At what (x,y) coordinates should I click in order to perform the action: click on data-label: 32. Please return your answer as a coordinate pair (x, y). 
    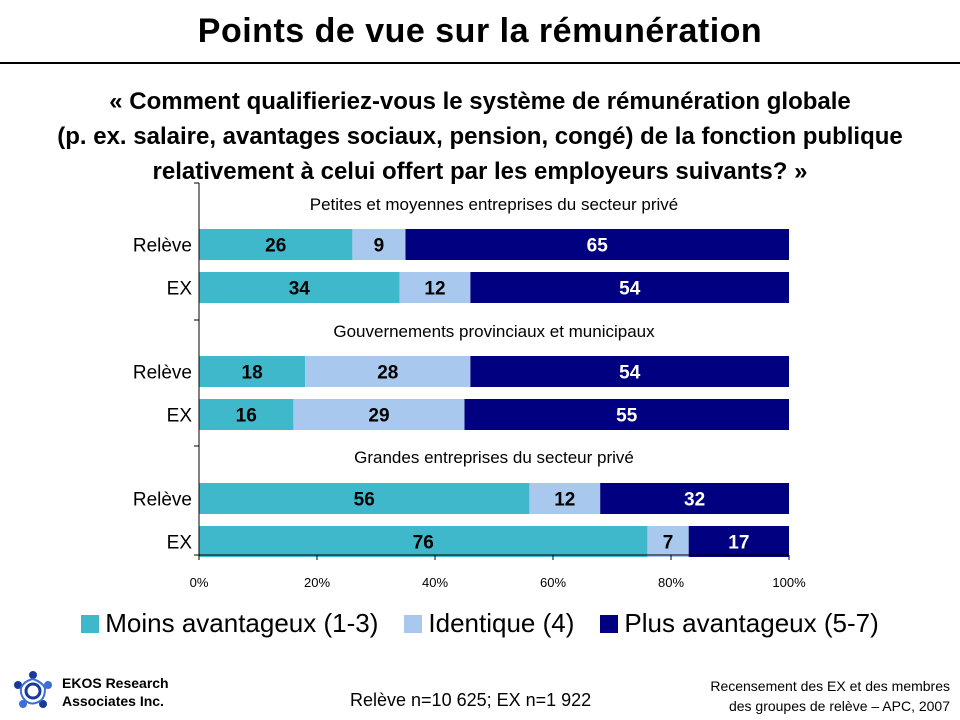
    Looking at the image, I should click on (694, 500).